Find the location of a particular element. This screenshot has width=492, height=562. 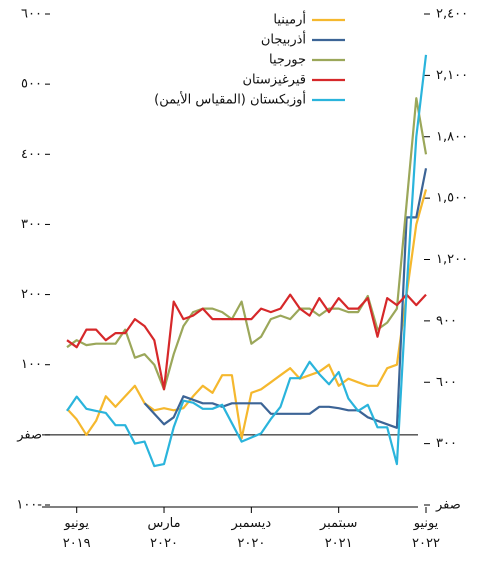

x-tick-label: يونيو ٢٠١٩ is located at coordinates (76, 533).